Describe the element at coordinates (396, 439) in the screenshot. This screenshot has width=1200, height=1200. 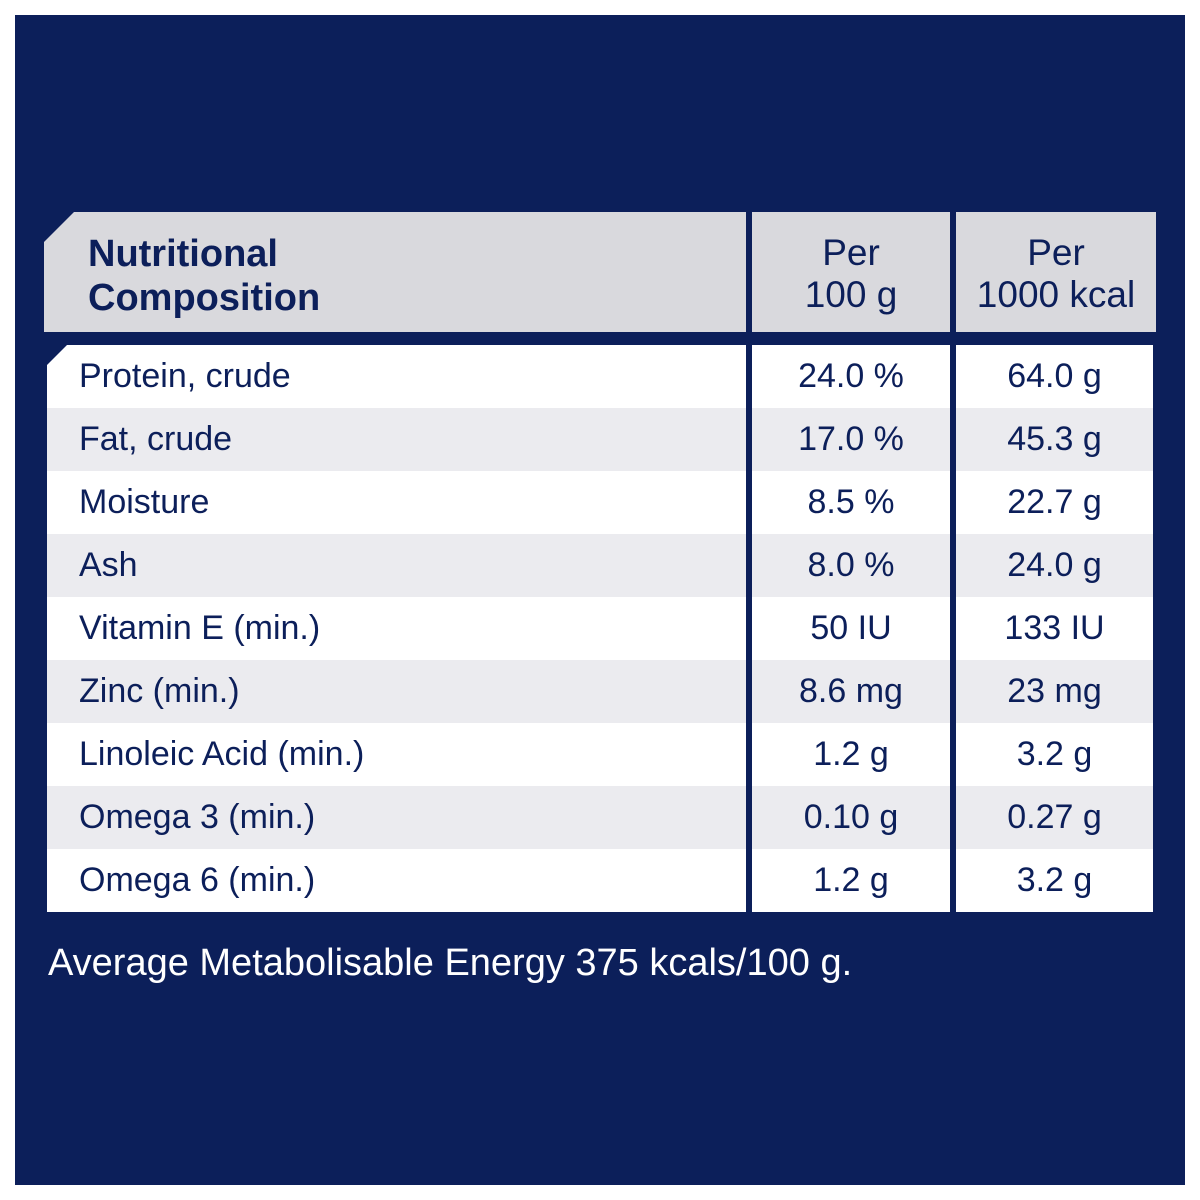
I see `nutrient-name: Fat, crude` at that location.